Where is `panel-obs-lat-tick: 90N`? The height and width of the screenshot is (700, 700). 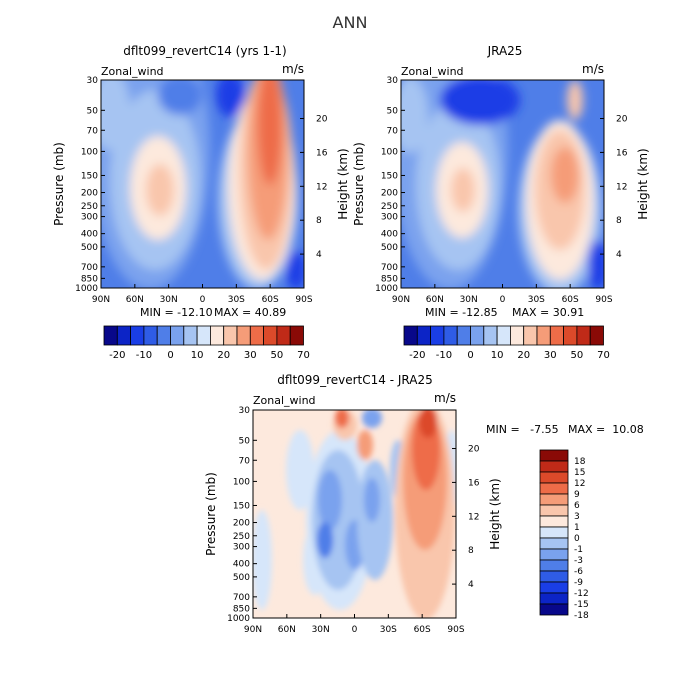 panel-obs-lat-tick: 90N is located at coordinates (401, 300).